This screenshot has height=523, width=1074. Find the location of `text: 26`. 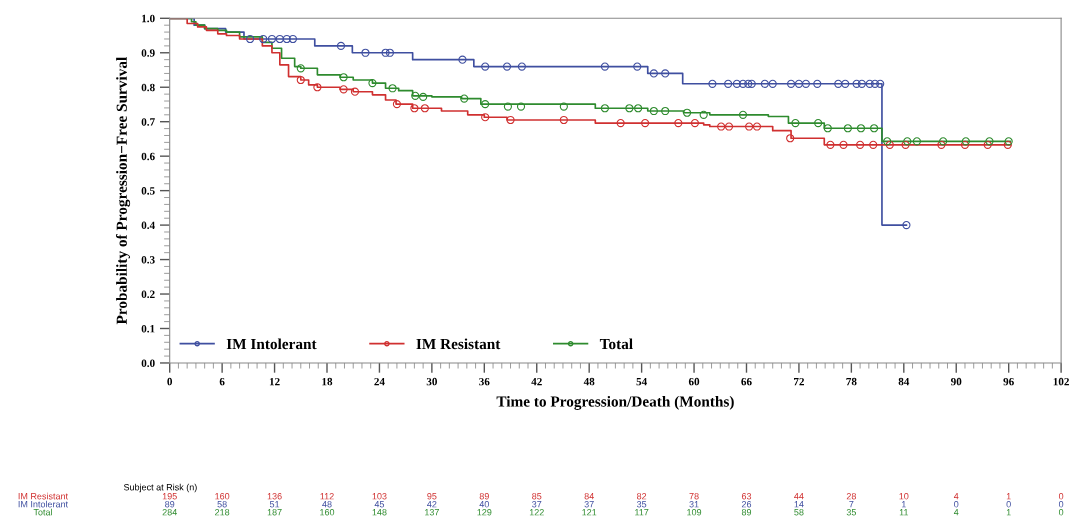

text: 26 is located at coordinates (746, 504).